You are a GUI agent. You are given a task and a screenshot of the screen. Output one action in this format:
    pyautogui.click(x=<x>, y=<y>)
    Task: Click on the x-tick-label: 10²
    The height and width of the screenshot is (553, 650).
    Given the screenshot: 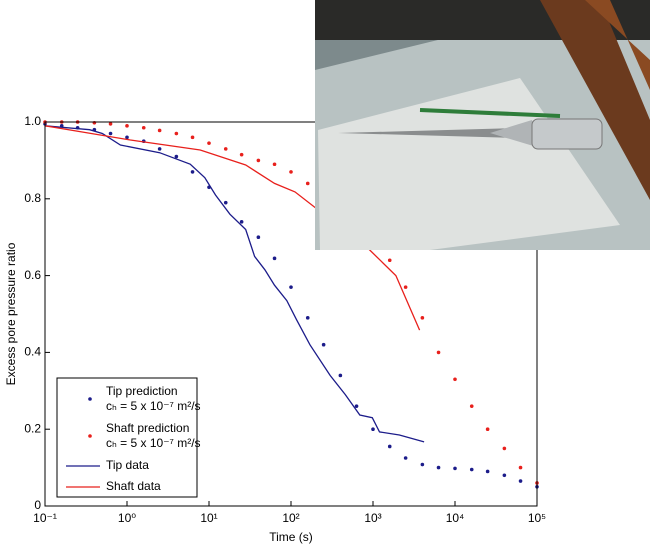 What is the action you would take?
    pyautogui.click(x=290, y=518)
    